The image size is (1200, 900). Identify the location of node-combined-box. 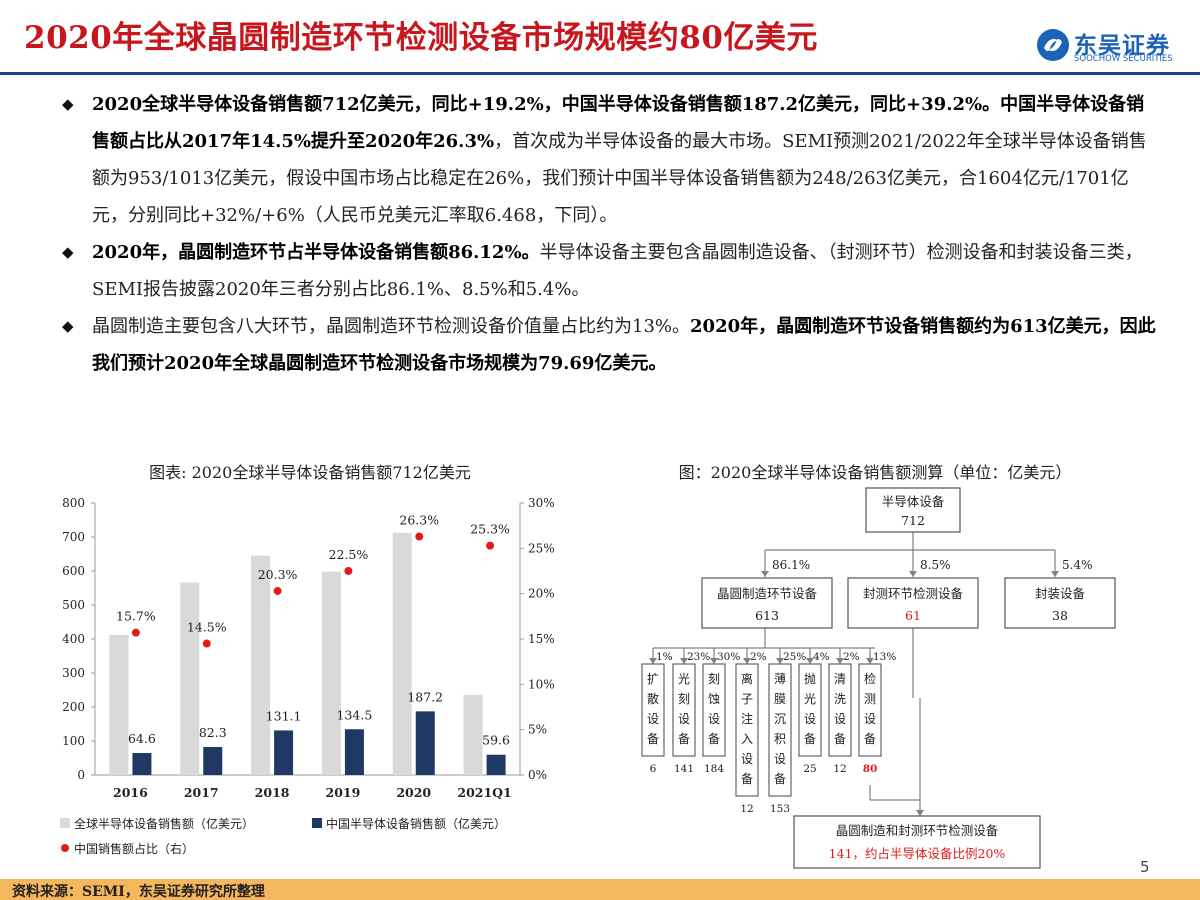
(917, 842).